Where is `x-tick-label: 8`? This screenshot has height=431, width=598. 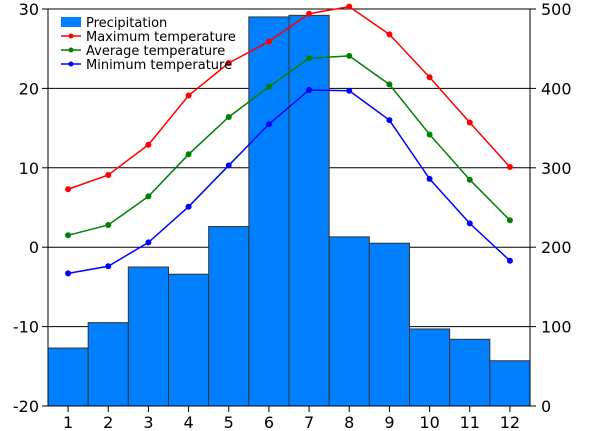 x-tick-label: 8 is located at coordinates (349, 422).